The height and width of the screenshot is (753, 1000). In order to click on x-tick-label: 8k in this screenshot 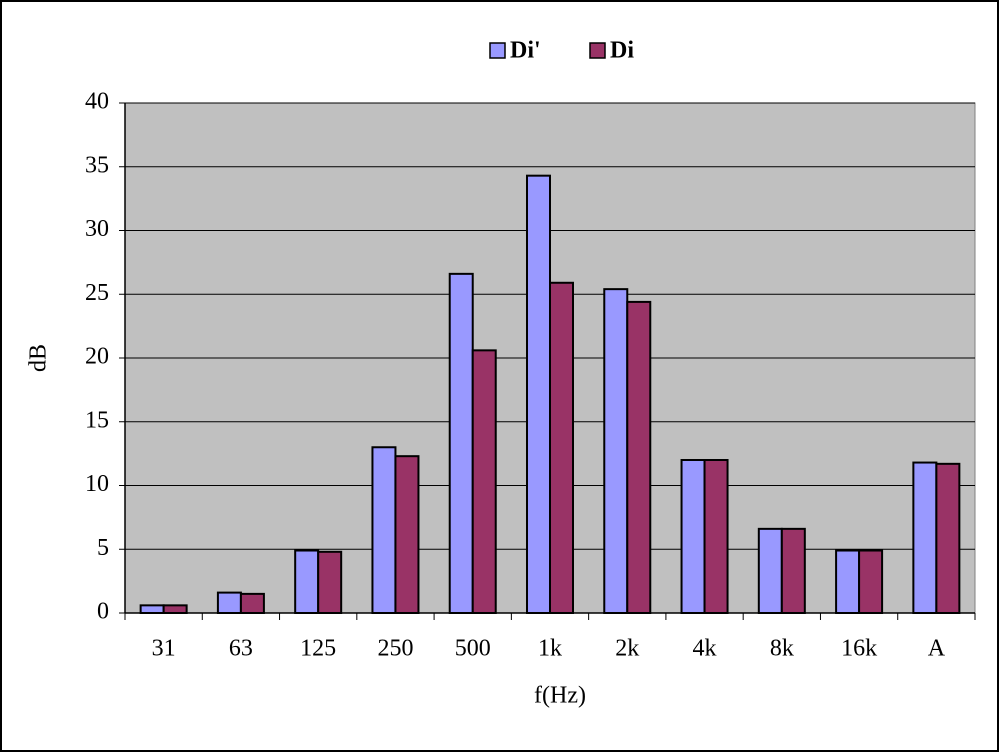, I will do `click(782, 649)`.